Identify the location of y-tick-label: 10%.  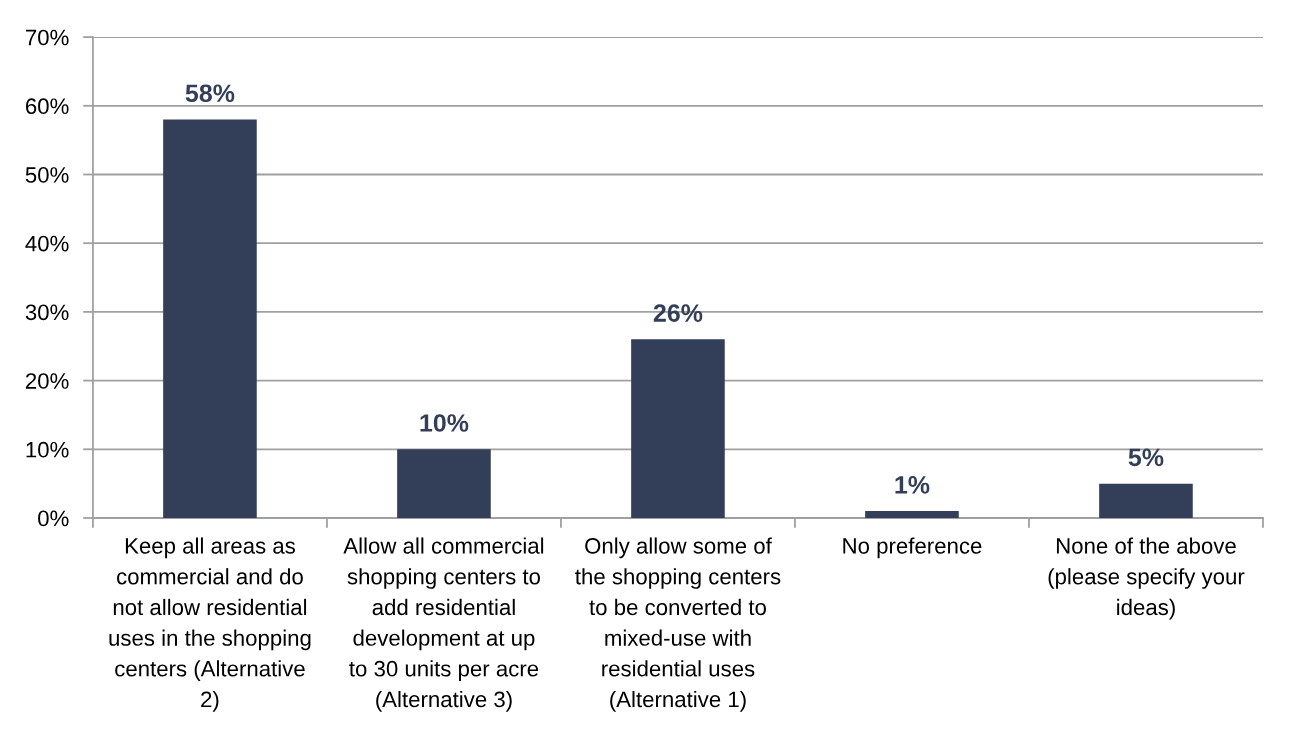
(47, 449).